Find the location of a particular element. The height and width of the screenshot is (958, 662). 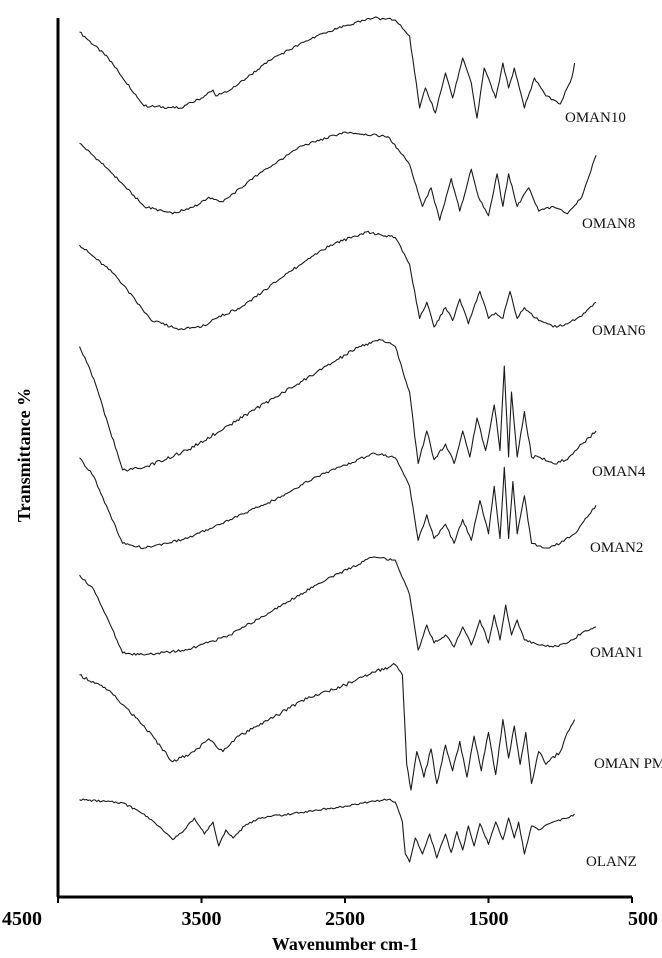

series-label: OMAN10 is located at coordinates (595, 118).